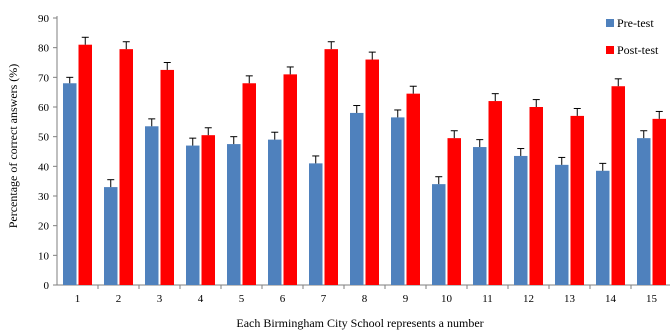 This screenshot has width=671, height=336. What do you see at coordinates (324, 299) in the screenshot?
I see `x-tick-label: 7` at bounding box center [324, 299].